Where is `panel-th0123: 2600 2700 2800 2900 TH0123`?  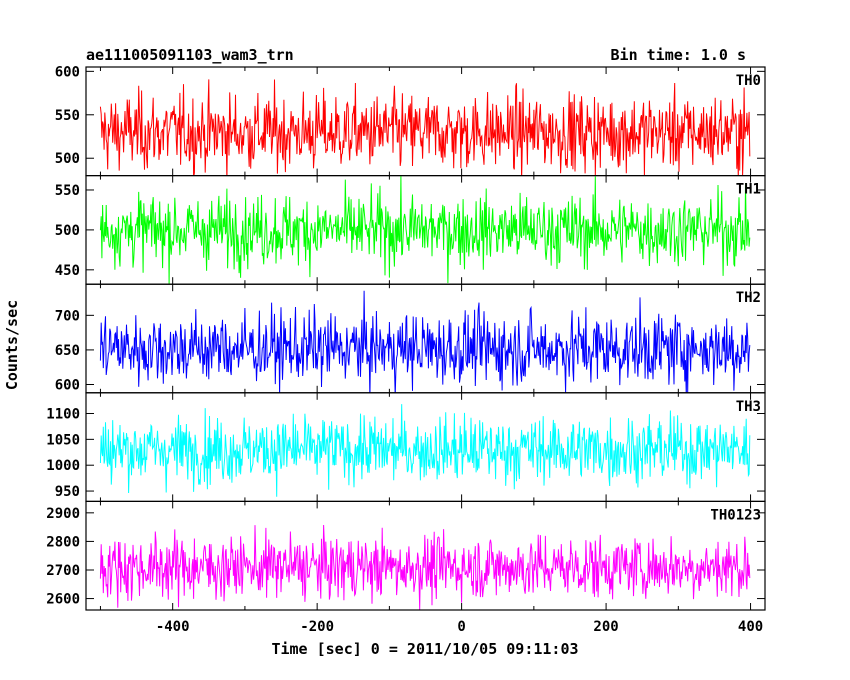 panel-th0123: 2600 2700 2800 2900 TH0123 is located at coordinates (406, 555).